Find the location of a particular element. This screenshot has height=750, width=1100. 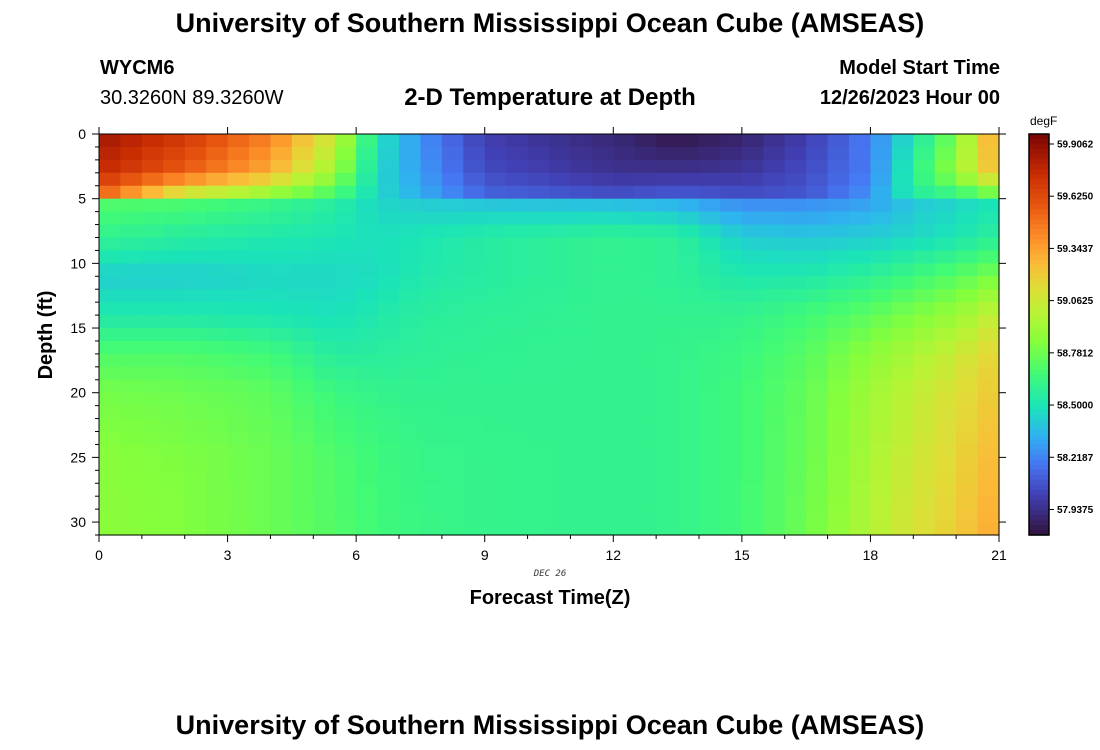

model-start-date: 12/26/2023 Hour 00 is located at coordinates (909, 98).